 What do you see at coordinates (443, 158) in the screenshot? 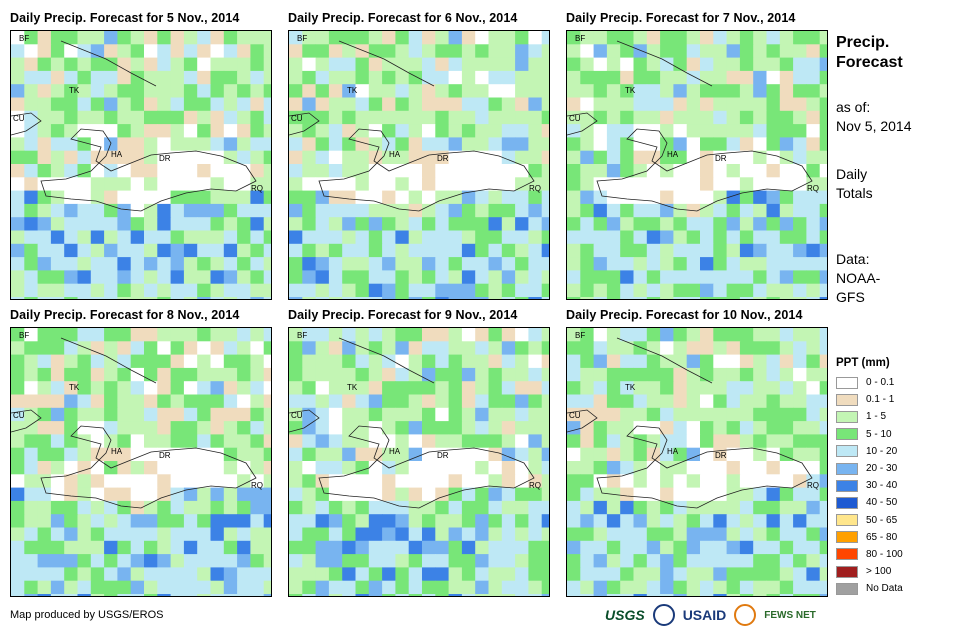
I see `country-code-label: DR` at bounding box center [443, 158].